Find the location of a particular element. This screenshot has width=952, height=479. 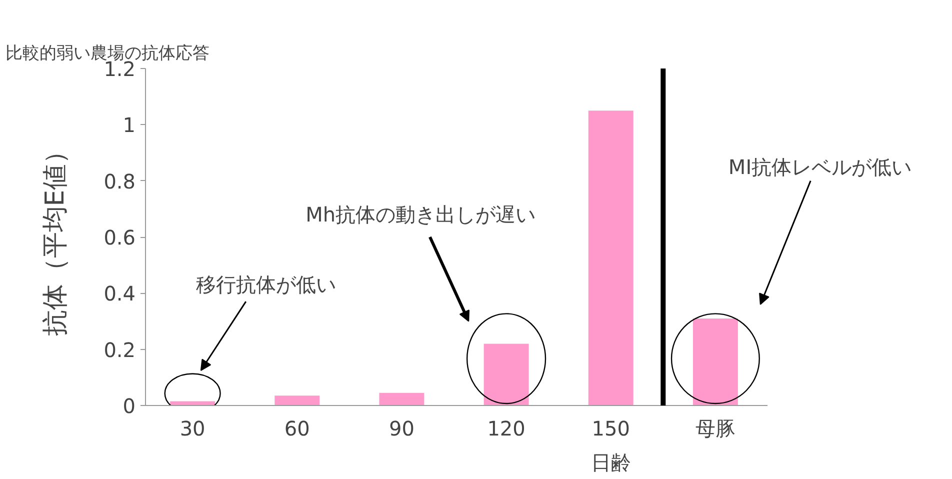

annotation: 移行抗体が低い is located at coordinates (266, 284).